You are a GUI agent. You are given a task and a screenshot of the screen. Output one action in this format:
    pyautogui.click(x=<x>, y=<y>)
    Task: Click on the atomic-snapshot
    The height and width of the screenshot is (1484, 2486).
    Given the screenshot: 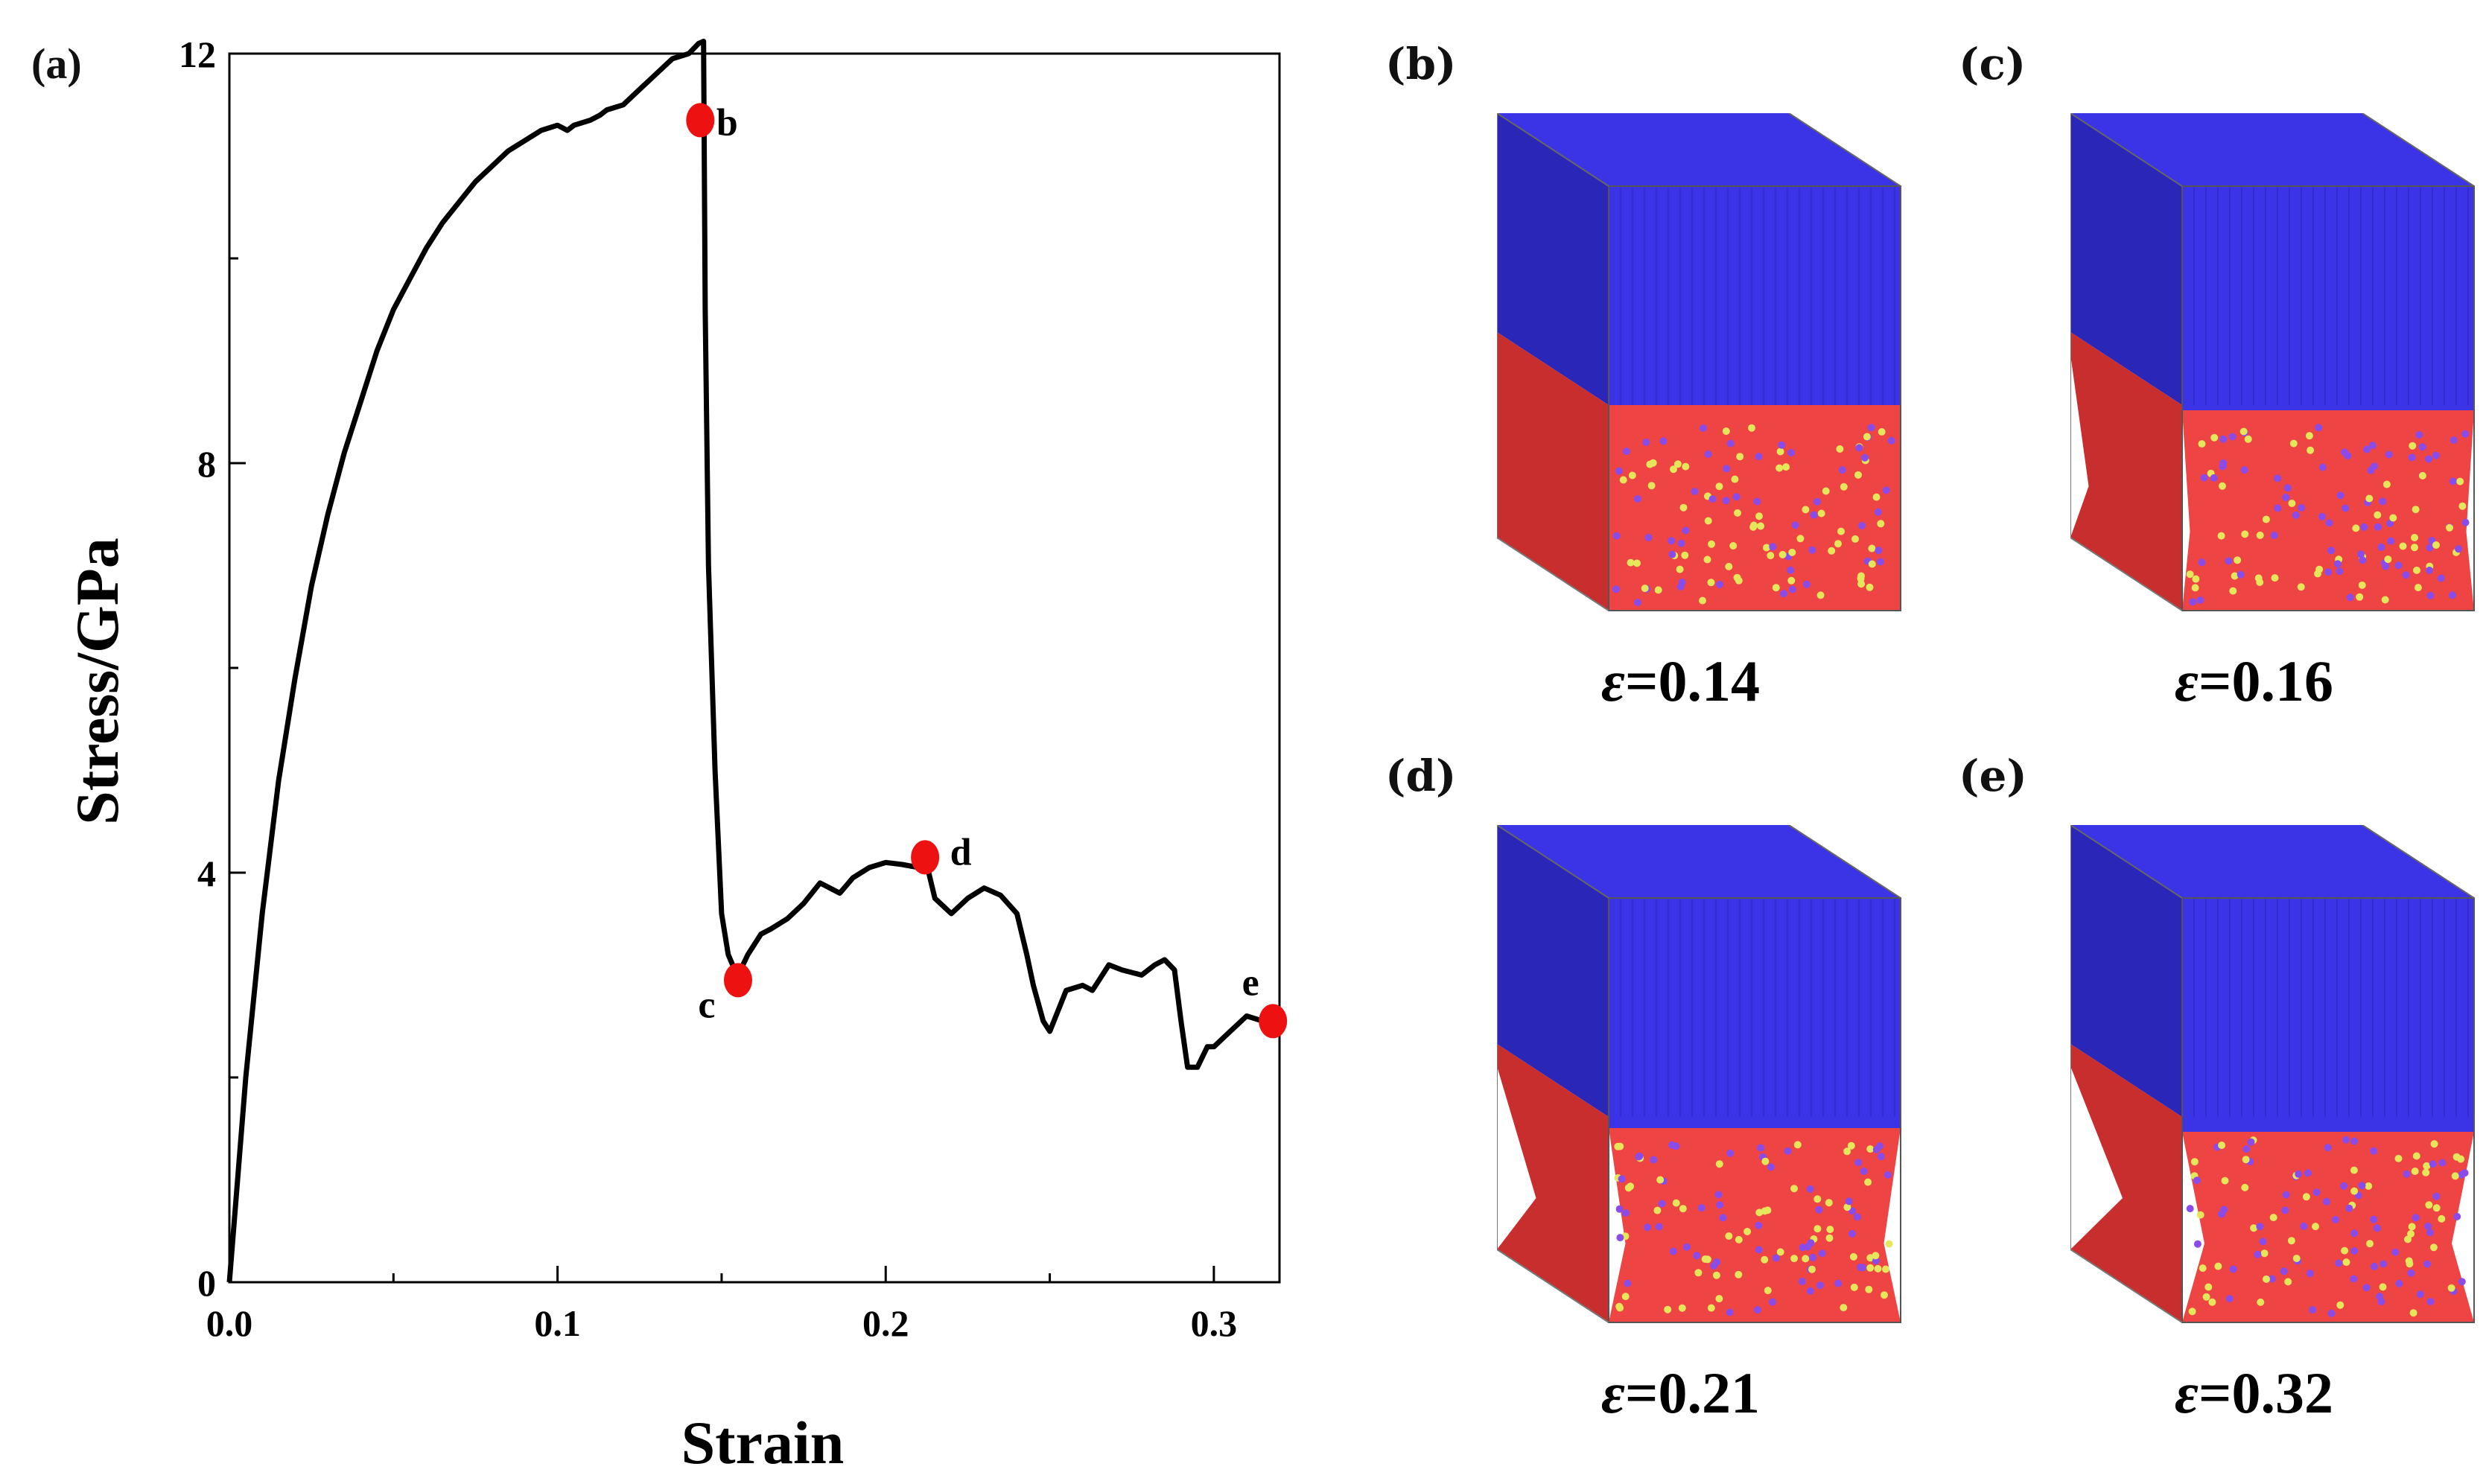 What is the action you would take?
    pyautogui.click(x=1699, y=1074)
    